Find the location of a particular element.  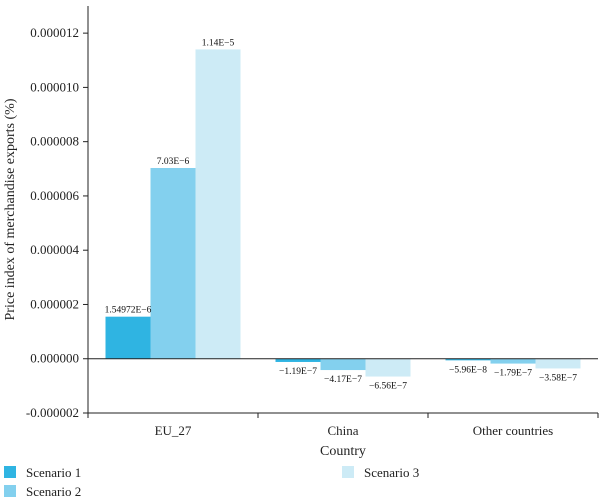

legend: Scenario 1 Scenario 2 Scenario 3 is located at coordinates (211, 481).